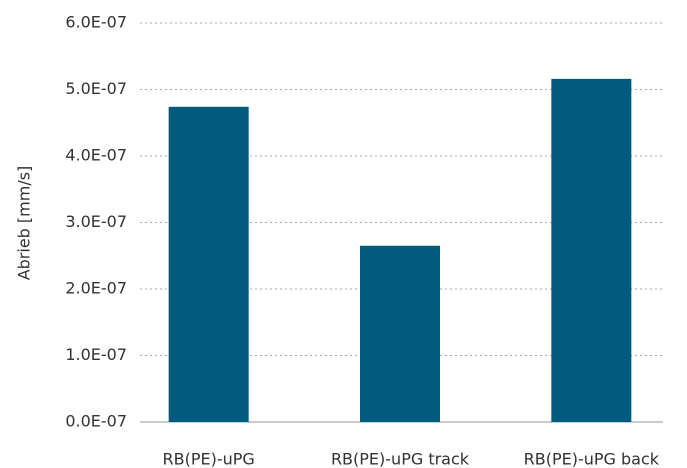 The width and height of the screenshot is (687, 468). I want to click on x-tick-label: RB(PE)-uPG, so click(209, 459).